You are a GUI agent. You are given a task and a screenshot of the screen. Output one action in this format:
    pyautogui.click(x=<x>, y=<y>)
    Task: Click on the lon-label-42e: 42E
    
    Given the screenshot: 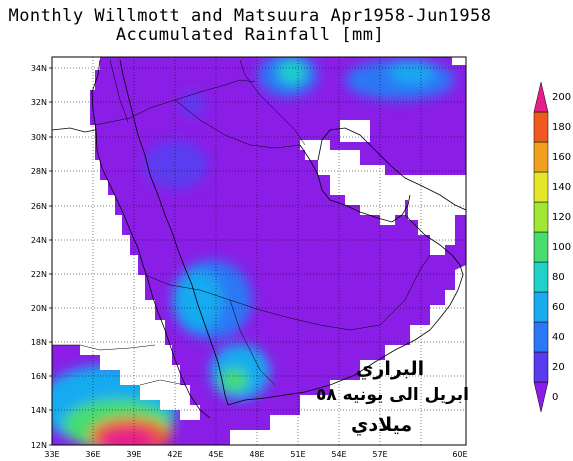 What is the action you would take?
    pyautogui.click(x=174, y=454)
    